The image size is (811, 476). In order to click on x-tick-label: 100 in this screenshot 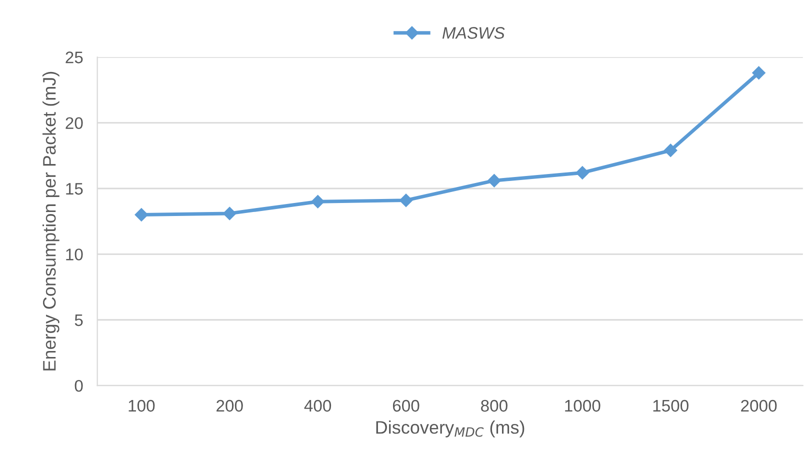, I will do `click(141, 406)`.